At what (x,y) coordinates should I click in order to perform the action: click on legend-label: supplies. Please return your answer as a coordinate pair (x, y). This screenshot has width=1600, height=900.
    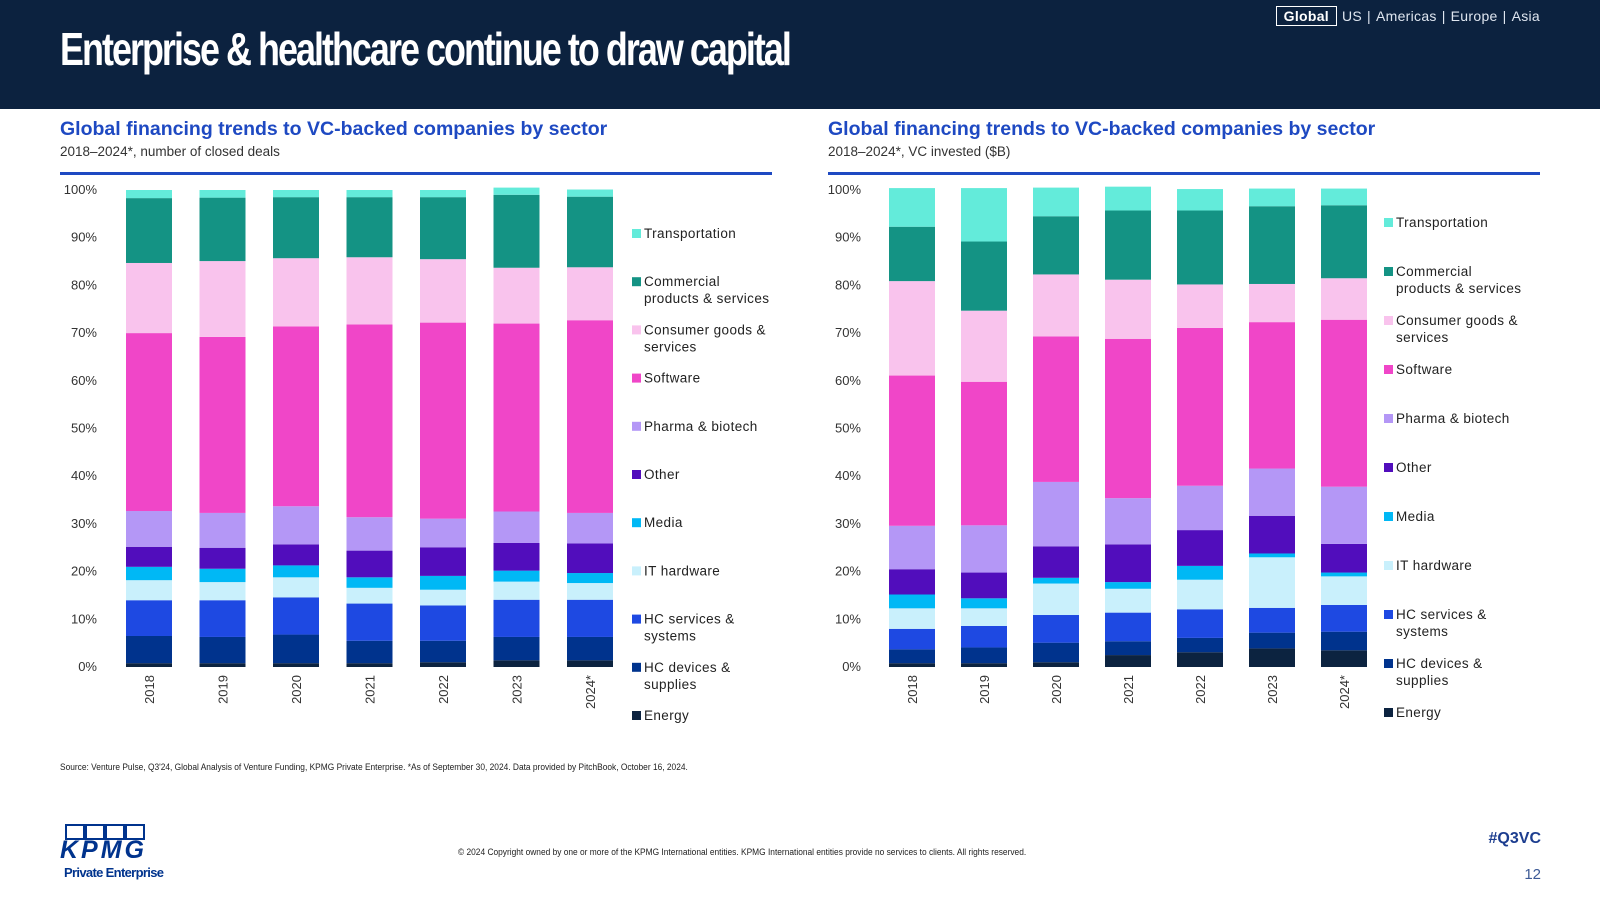
    Looking at the image, I should click on (670, 684).